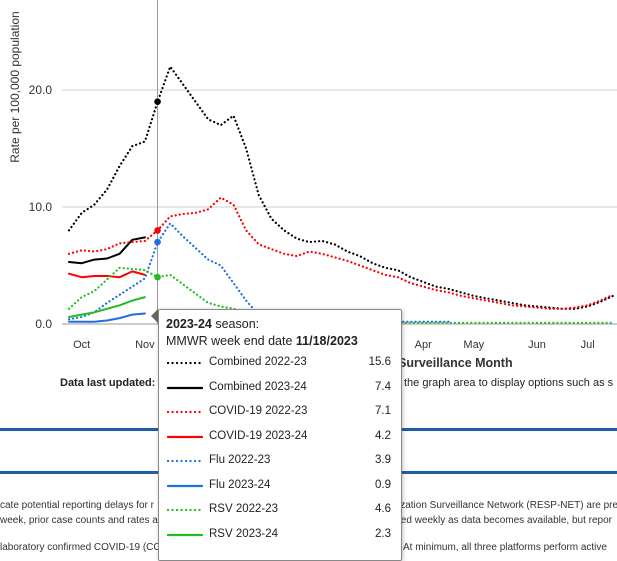 This screenshot has width=617, height=561. I want to click on tooltip-row-value: 2.3, so click(383, 533).